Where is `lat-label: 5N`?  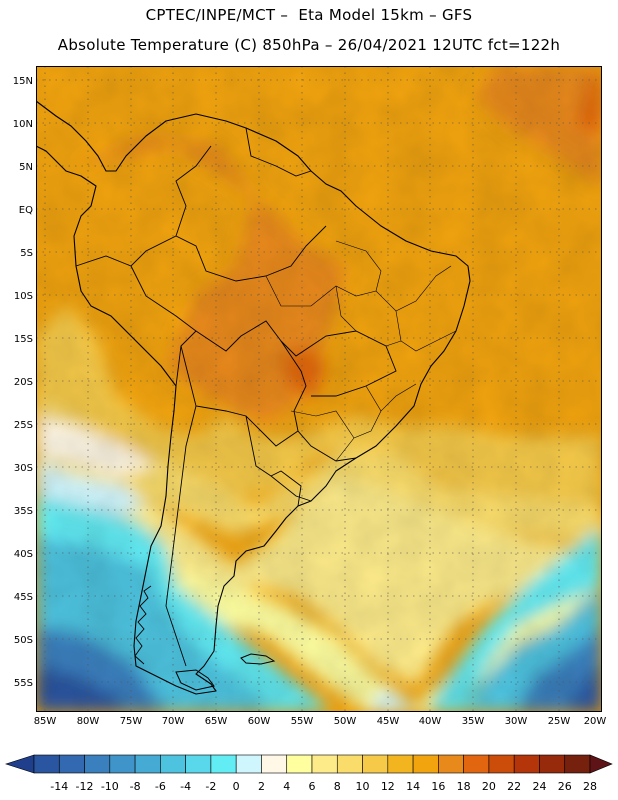
lat-label: 5N is located at coordinates (26, 167).